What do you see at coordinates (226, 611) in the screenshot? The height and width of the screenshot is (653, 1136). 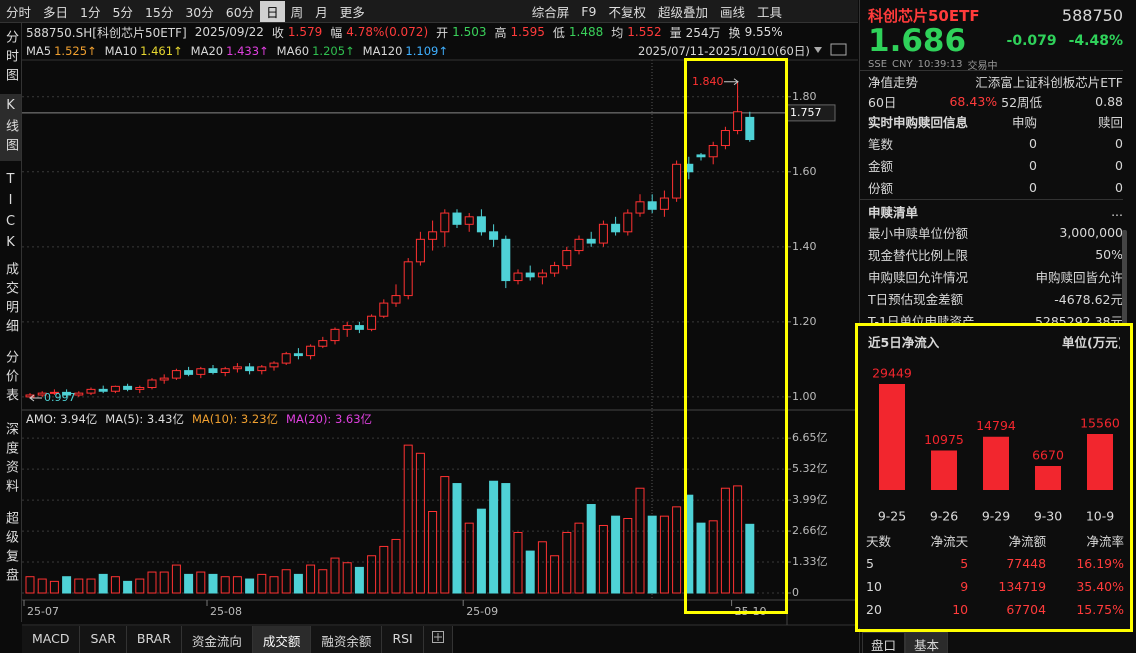 I see `x-tick-label: 25-08` at bounding box center [226, 611].